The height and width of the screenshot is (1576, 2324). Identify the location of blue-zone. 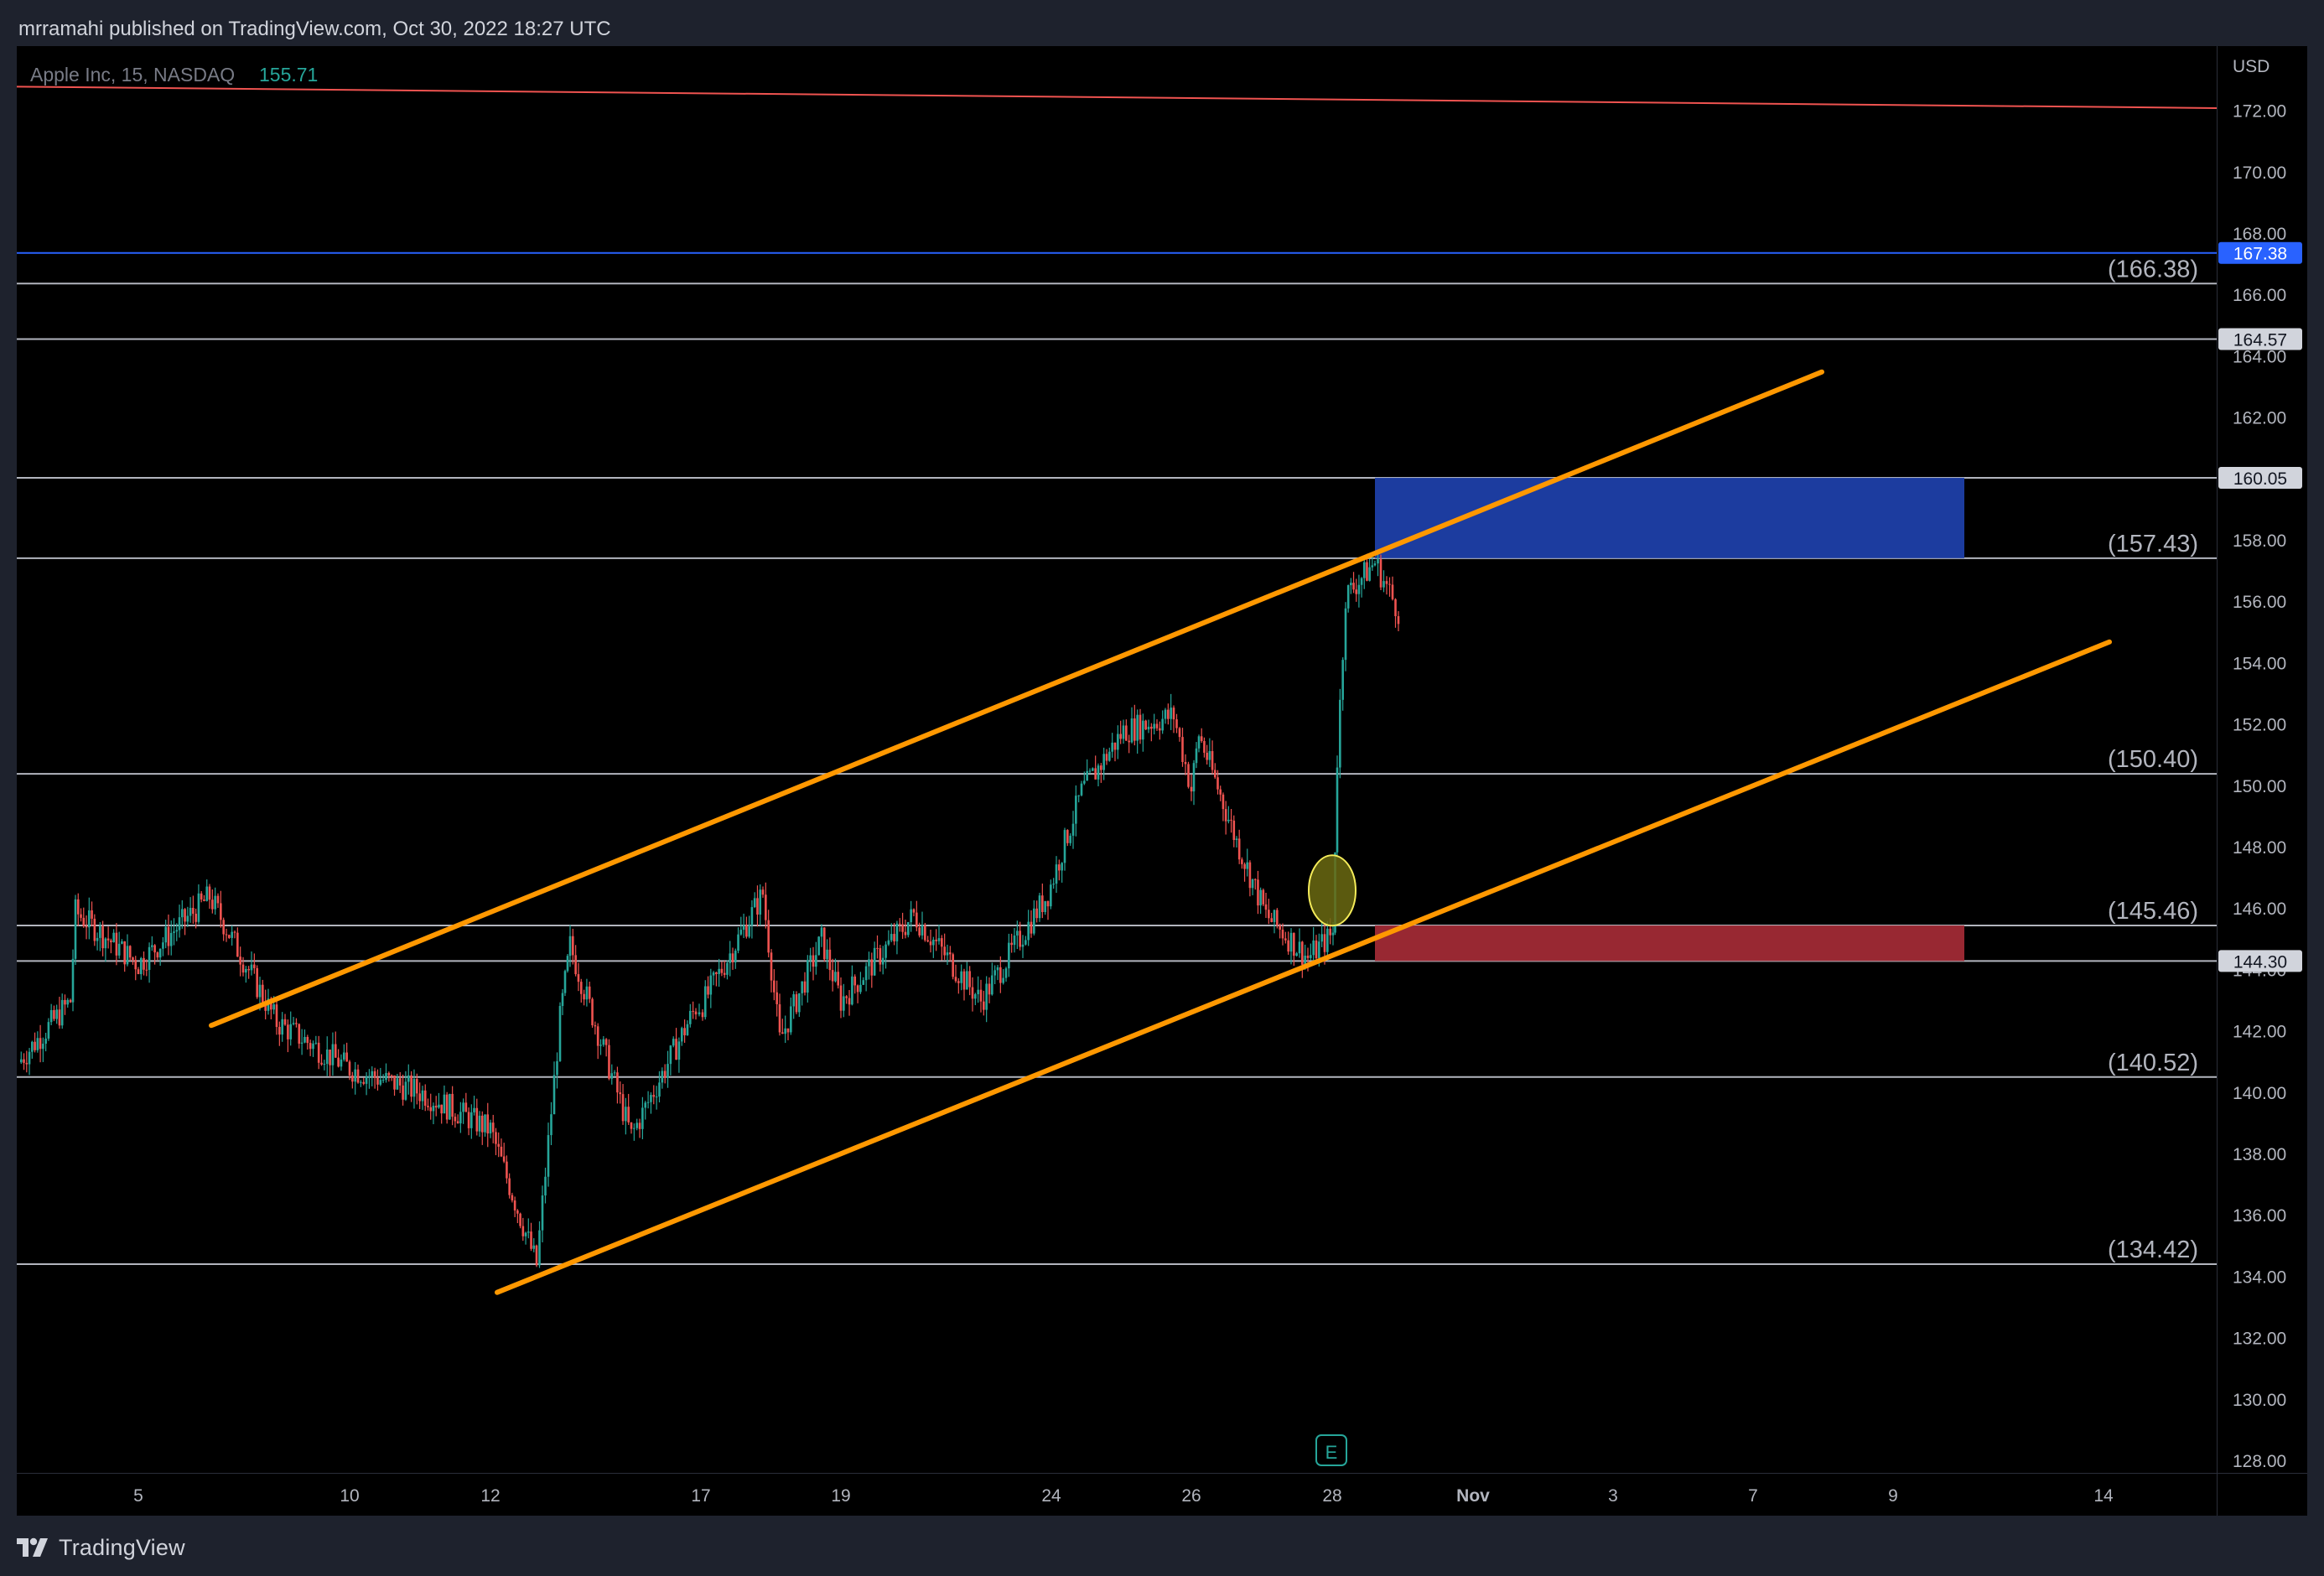
(1669, 517).